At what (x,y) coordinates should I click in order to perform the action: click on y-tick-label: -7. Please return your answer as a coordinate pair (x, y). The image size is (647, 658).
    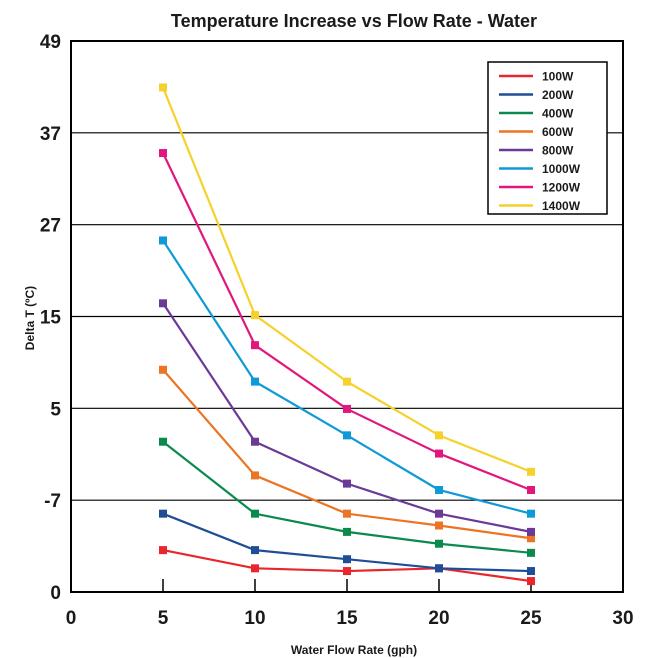
    Looking at the image, I should click on (52, 501).